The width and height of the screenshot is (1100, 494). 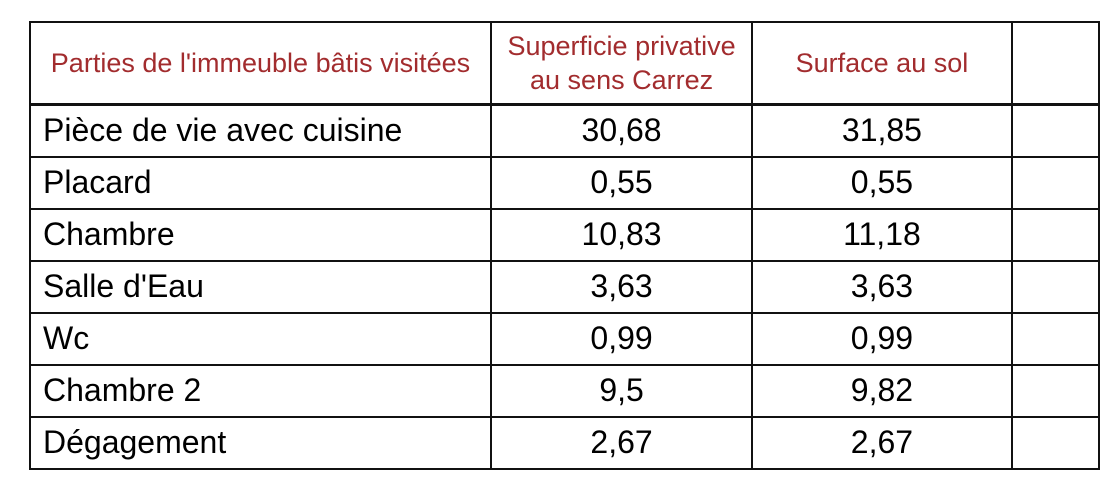 What do you see at coordinates (621, 63) in the screenshot?
I see `column-header-carrez: Superficie privative au sens Carrez` at bounding box center [621, 63].